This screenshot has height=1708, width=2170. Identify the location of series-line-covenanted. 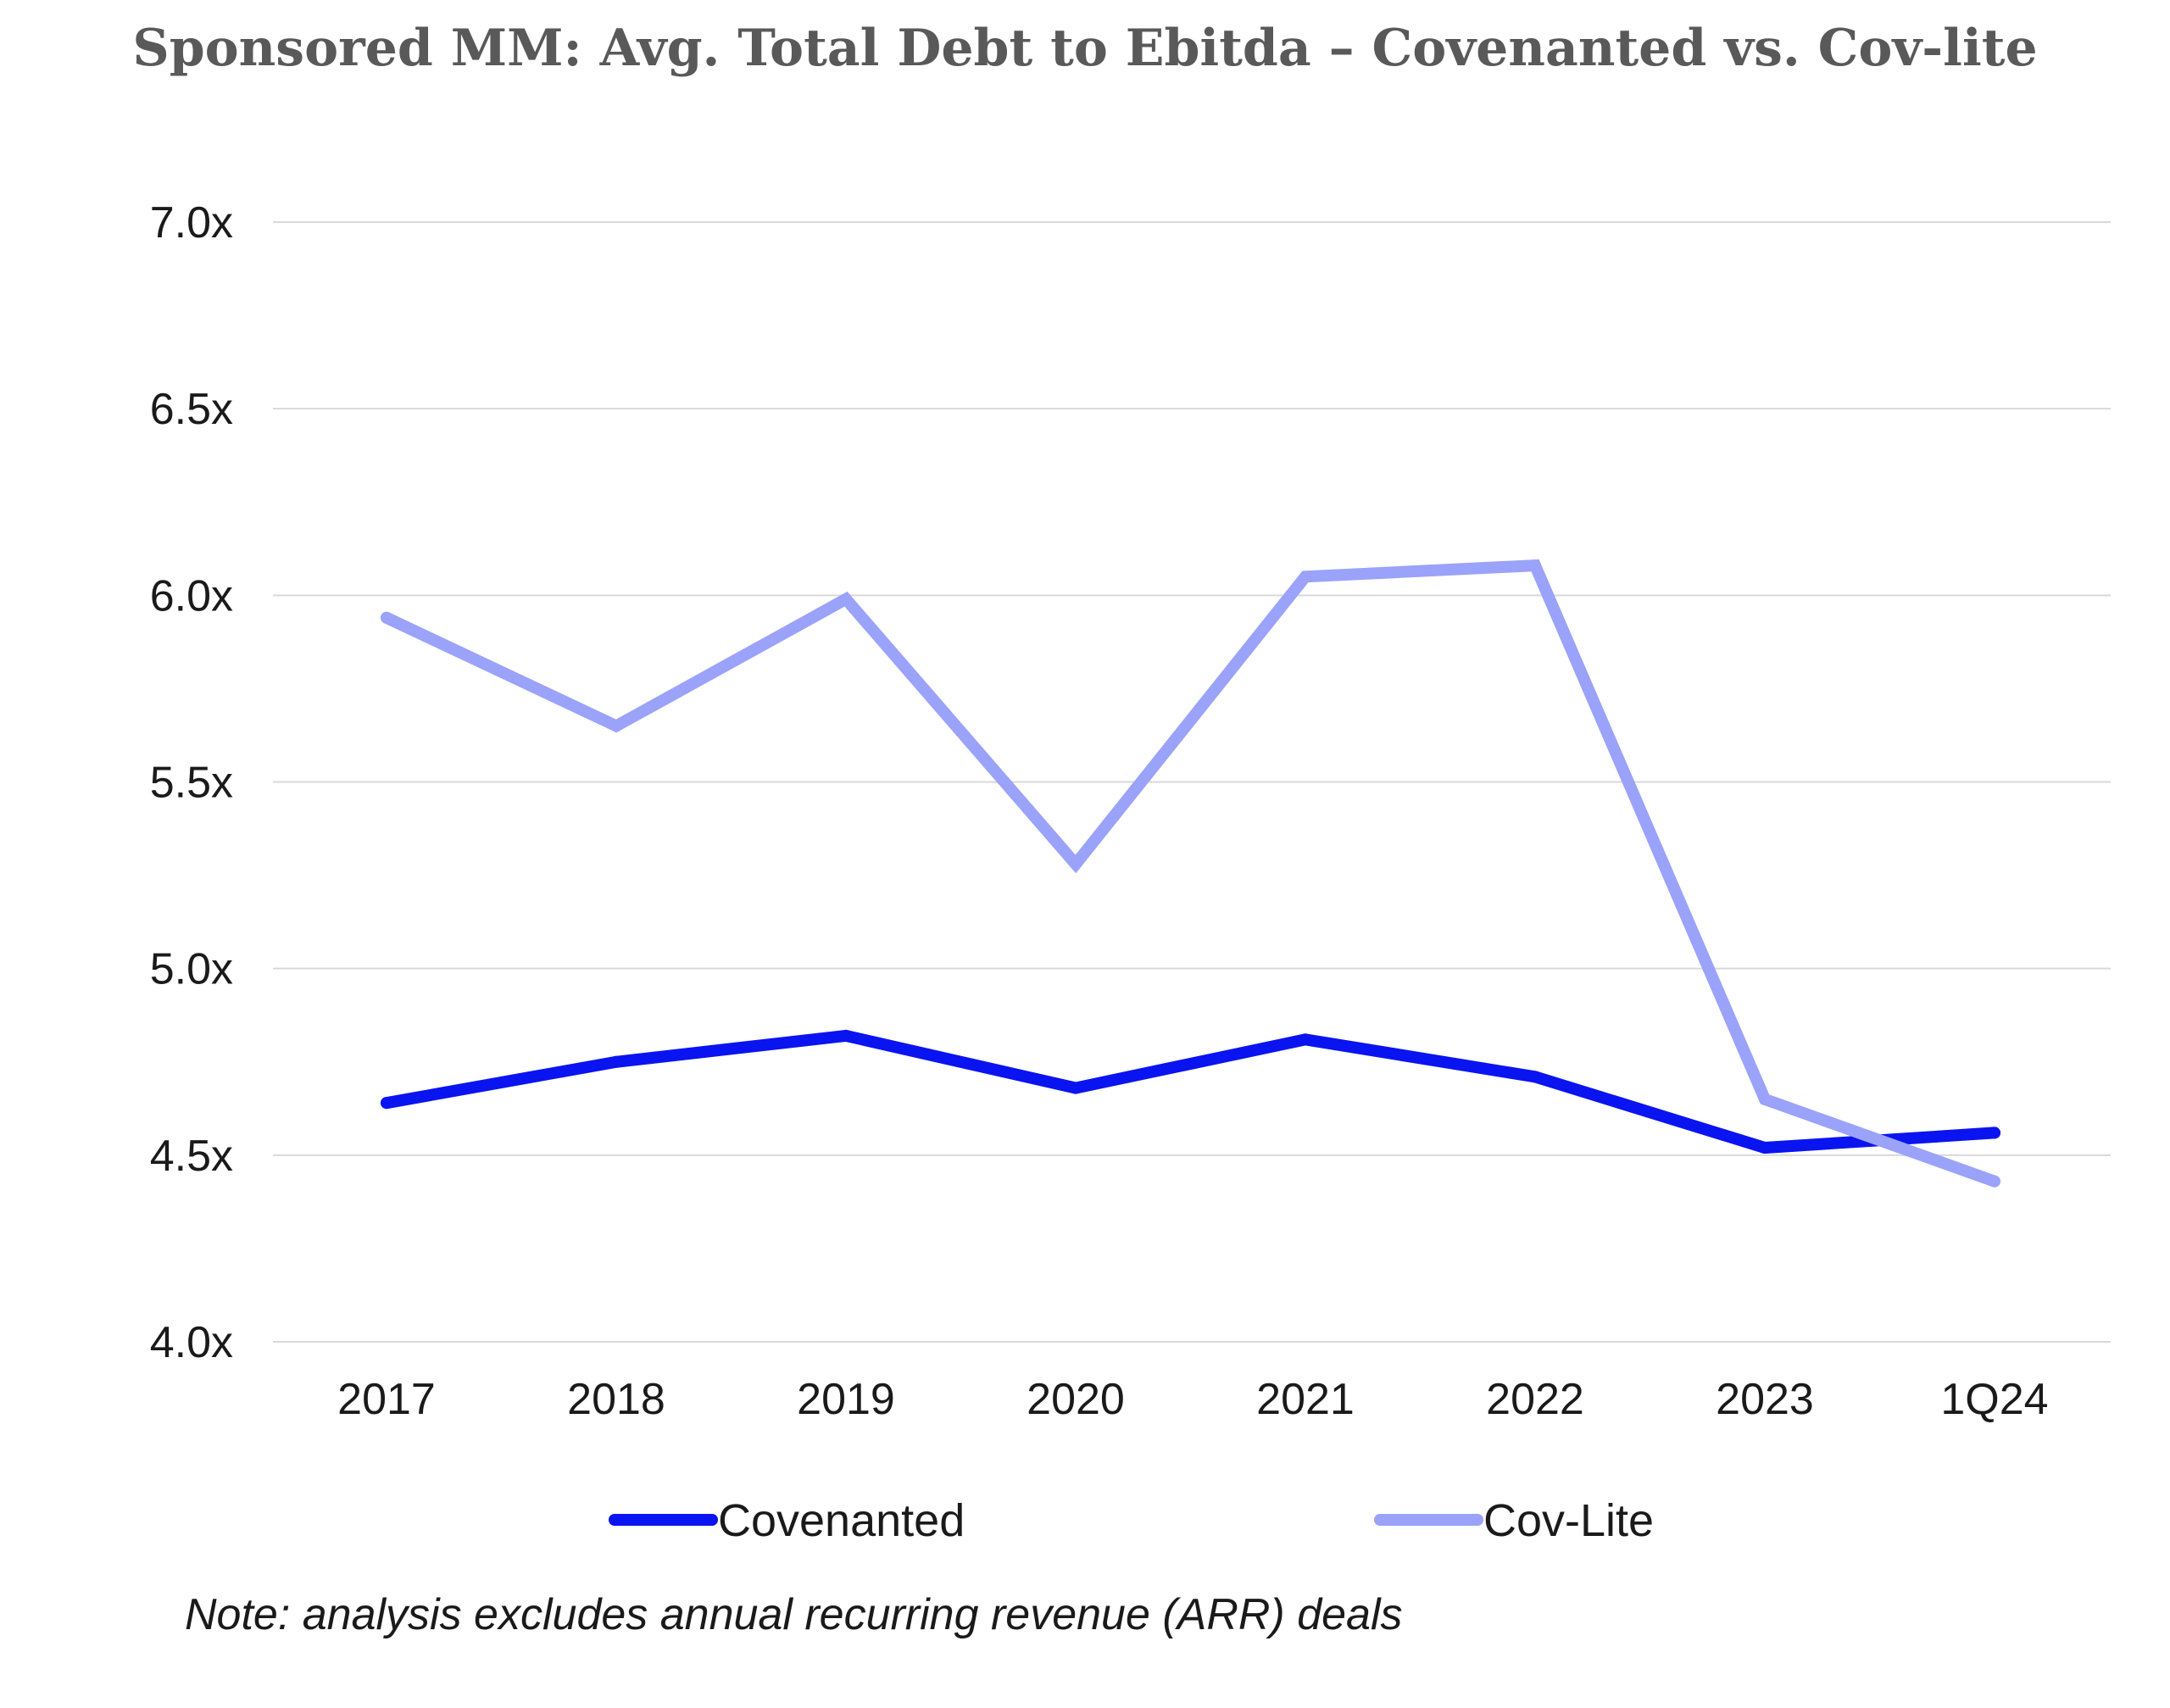
(1190, 1091).